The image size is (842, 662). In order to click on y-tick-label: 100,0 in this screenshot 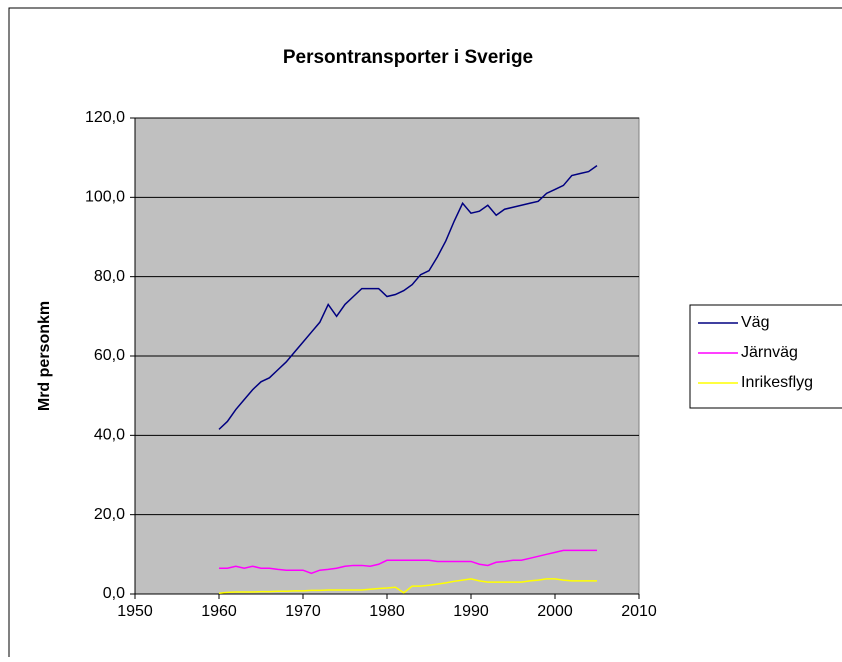, I will do `click(105, 197)`.